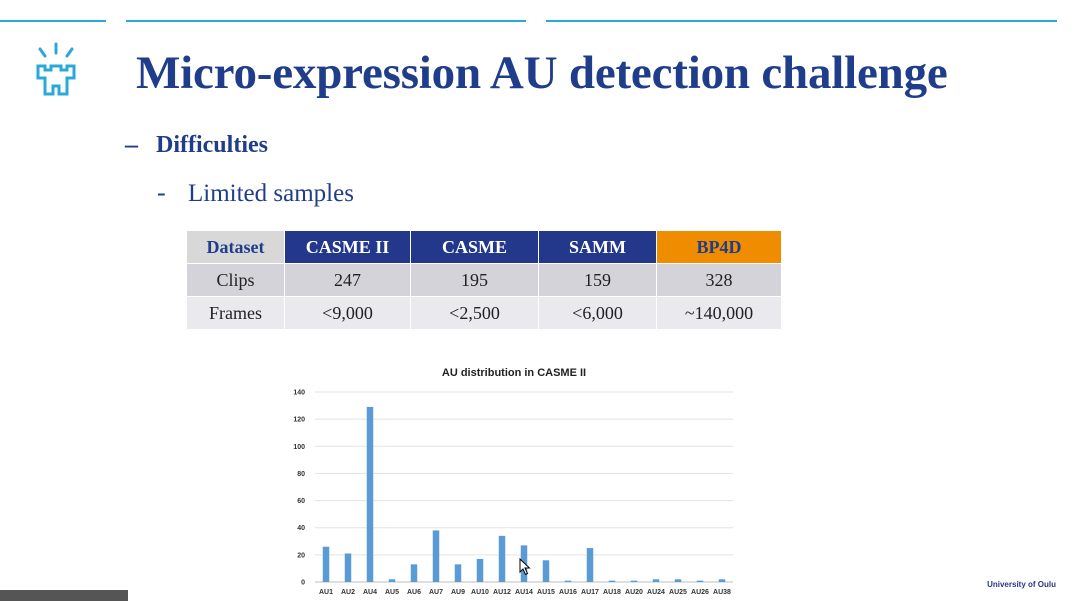 This screenshot has height=601, width=1080. Describe the element at coordinates (474, 280) in the screenshot. I see `table-cell: 195` at that location.